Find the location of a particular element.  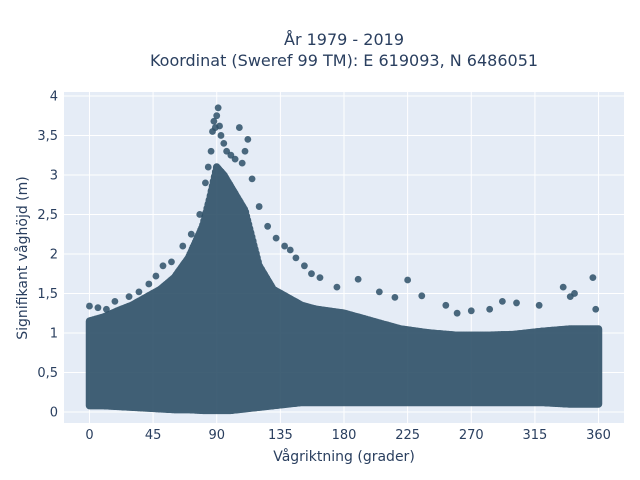

x-tick-label: 360 is located at coordinates (598, 435).